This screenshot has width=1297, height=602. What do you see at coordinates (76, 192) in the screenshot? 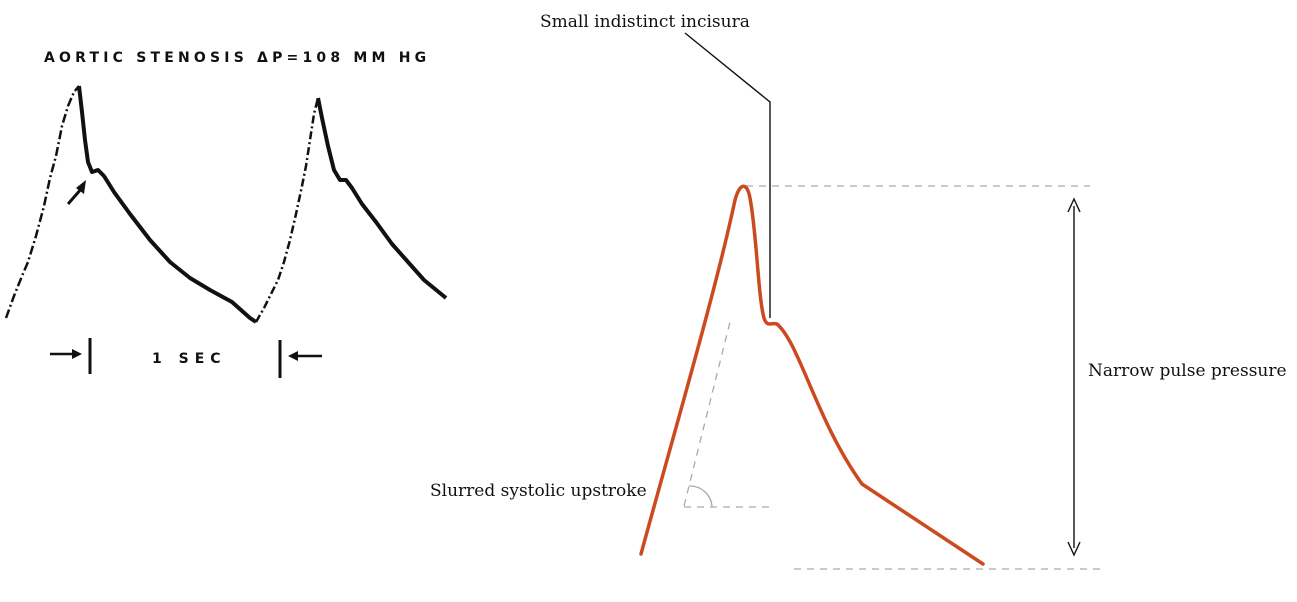
I see `anacrotic-notch-arrow` at bounding box center [76, 192].